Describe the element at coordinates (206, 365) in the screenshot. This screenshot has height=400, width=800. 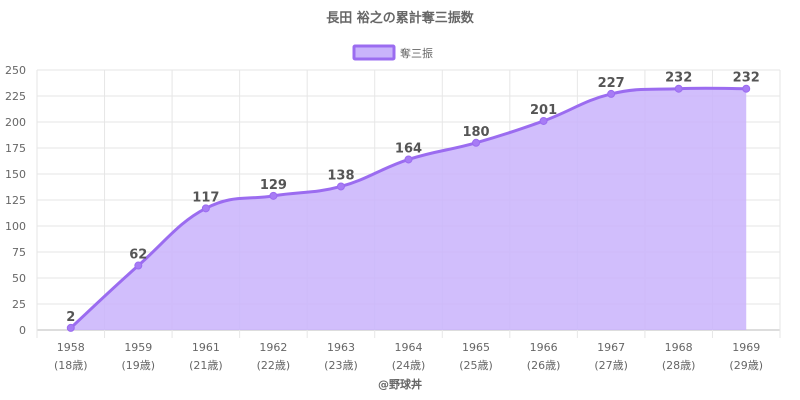
I see `x-tick-age-label: (21歳)` at that location.